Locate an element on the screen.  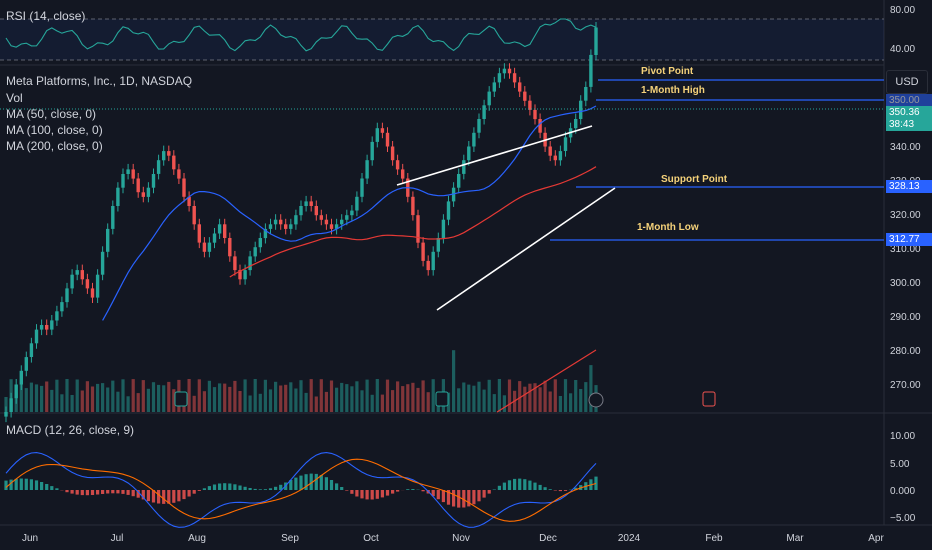
price-tick-label: 270.00 is located at coordinates (905, 385).